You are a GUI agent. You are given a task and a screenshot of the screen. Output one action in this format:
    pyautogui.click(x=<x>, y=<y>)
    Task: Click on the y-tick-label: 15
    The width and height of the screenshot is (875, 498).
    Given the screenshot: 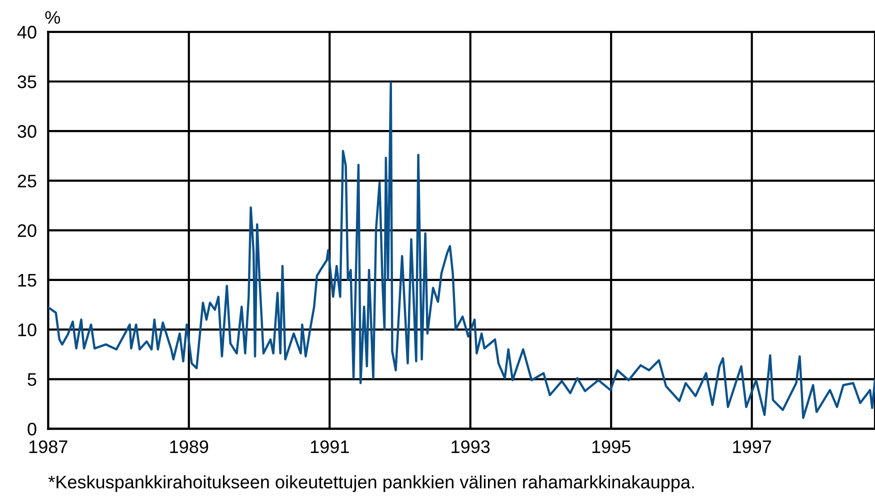 What is the action you would take?
    pyautogui.click(x=27, y=280)
    